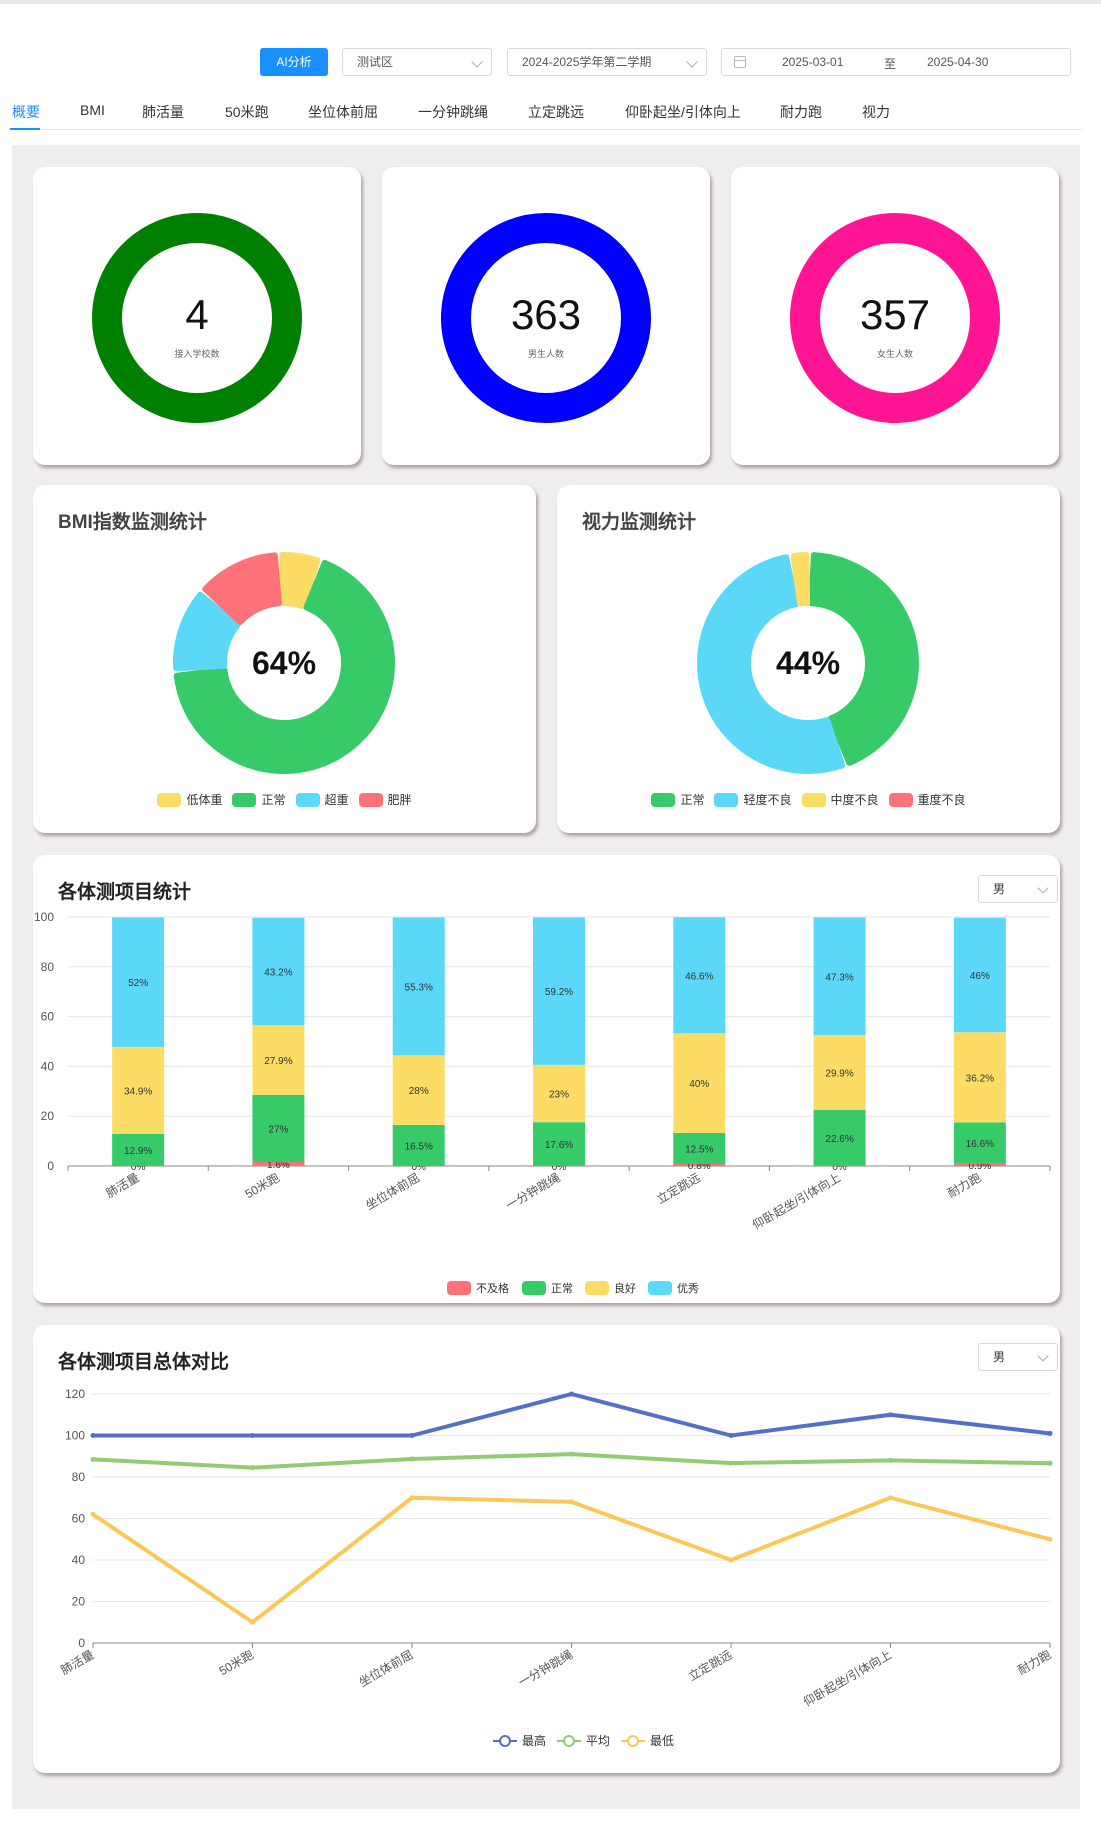  Describe the element at coordinates (709, 1665) in the screenshot. I see `x-tick-label: 立定跳远` at that location.